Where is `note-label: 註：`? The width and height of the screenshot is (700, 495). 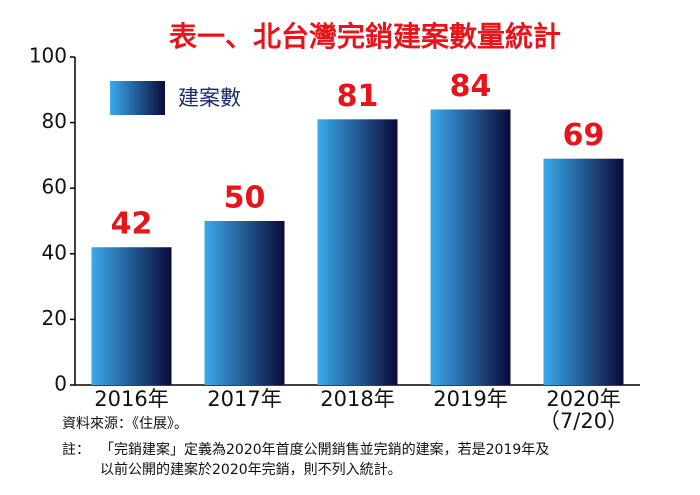 note-label: 註： is located at coordinates (76, 450).